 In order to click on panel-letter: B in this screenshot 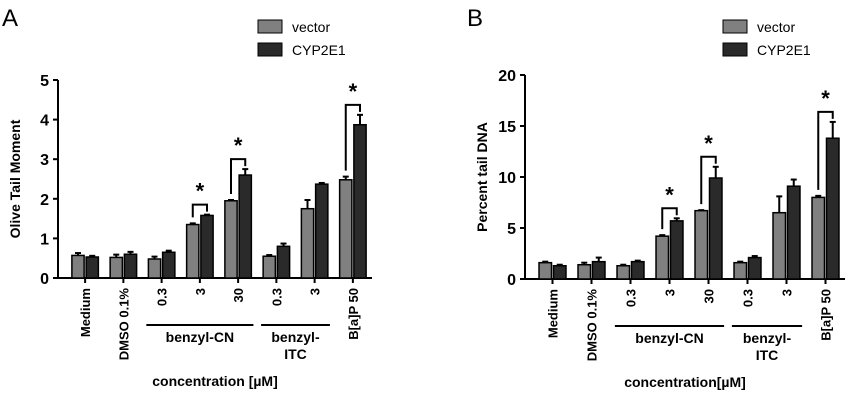, I will do `click(475, 18)`.